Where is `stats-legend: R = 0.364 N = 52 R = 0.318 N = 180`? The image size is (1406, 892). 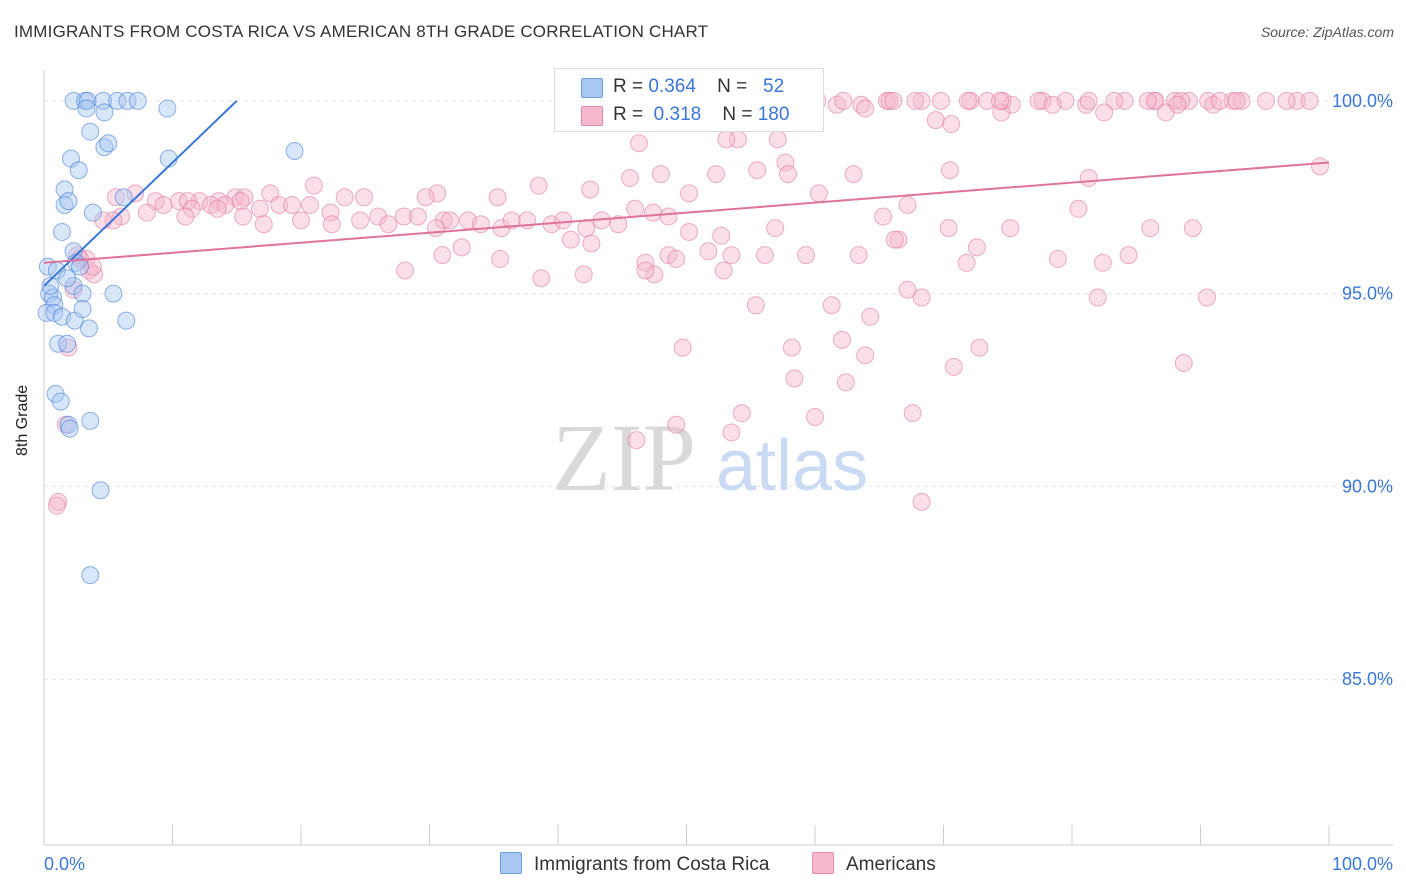
stats-legend: R = 0.364 N = 52 R = 0.318 N = 180 is located at coordinates (689, 100).